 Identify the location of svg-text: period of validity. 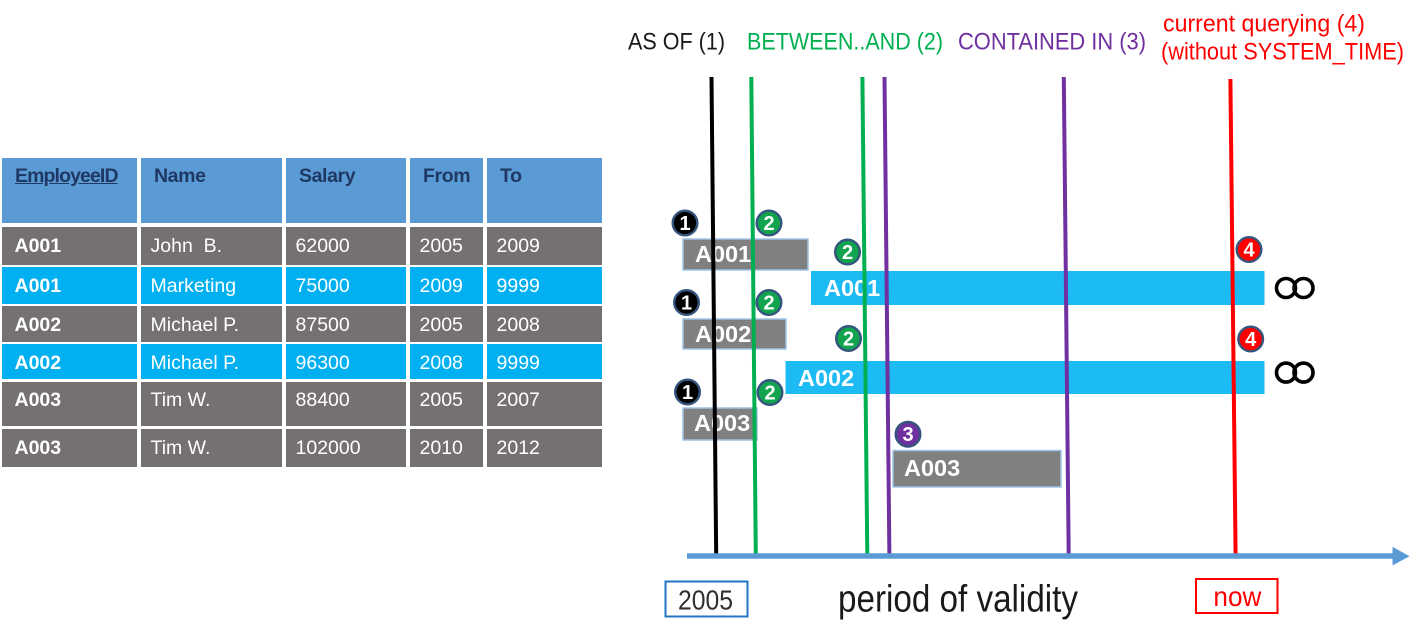
(958, 600).